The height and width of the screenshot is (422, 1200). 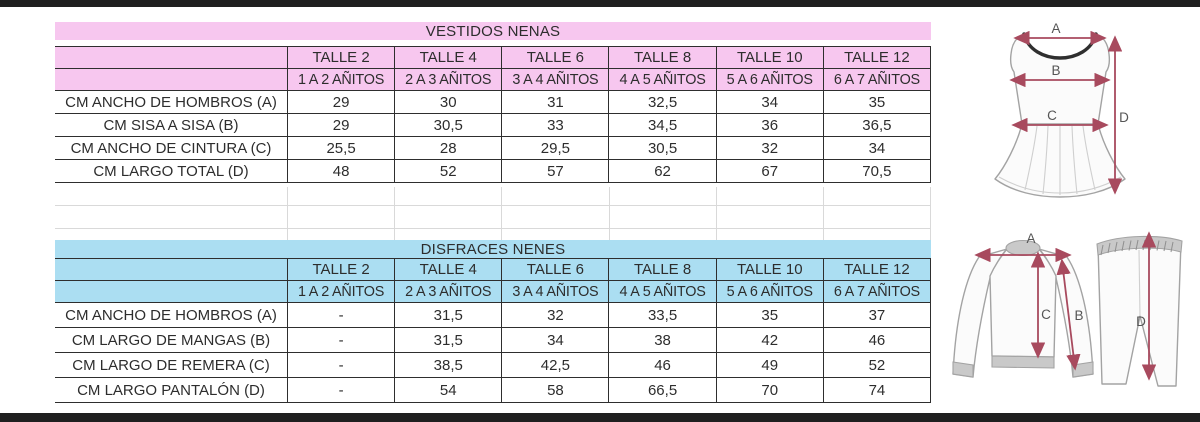 What do you see at coordinates (769, 340) in the screenshot?
I see `value-cell: 42` at bounding box center [769, 340].